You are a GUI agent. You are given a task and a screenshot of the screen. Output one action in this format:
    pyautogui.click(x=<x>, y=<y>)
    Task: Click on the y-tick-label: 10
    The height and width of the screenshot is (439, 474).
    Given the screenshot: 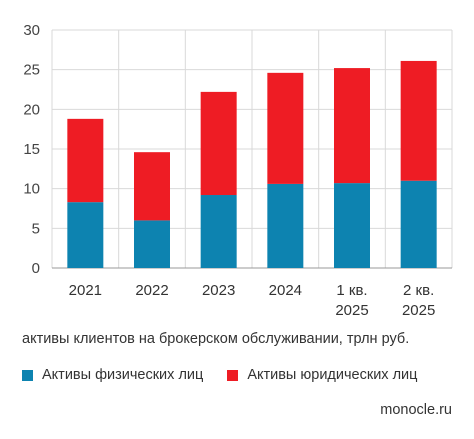 What is the action you would take?
    pyautogui.click(x=31, y=189)
    